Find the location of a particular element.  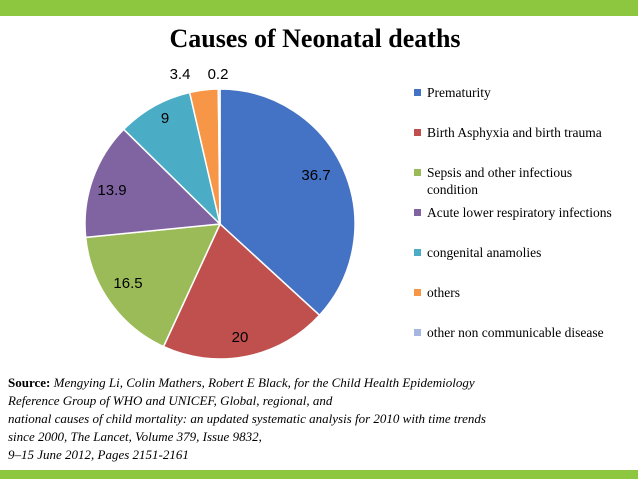

legend-label: Prematurity is located at coordinates (459, 92).